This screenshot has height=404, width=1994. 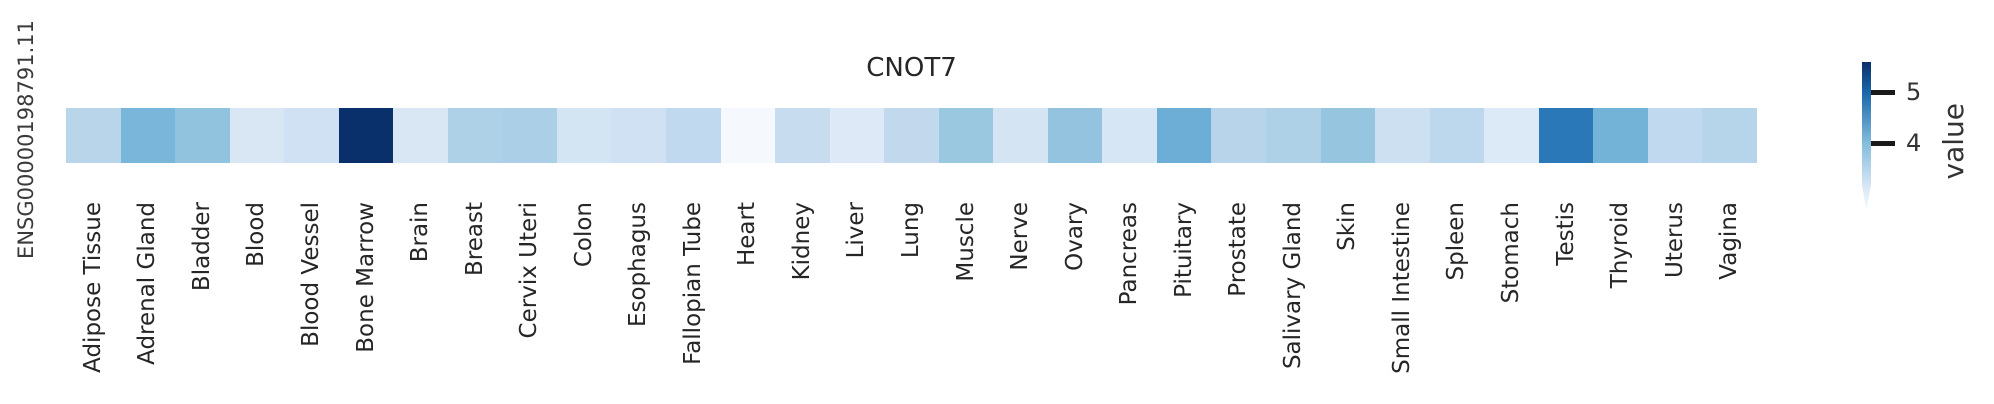 I want to click on heatmap-row, so click(x=911, y=135).